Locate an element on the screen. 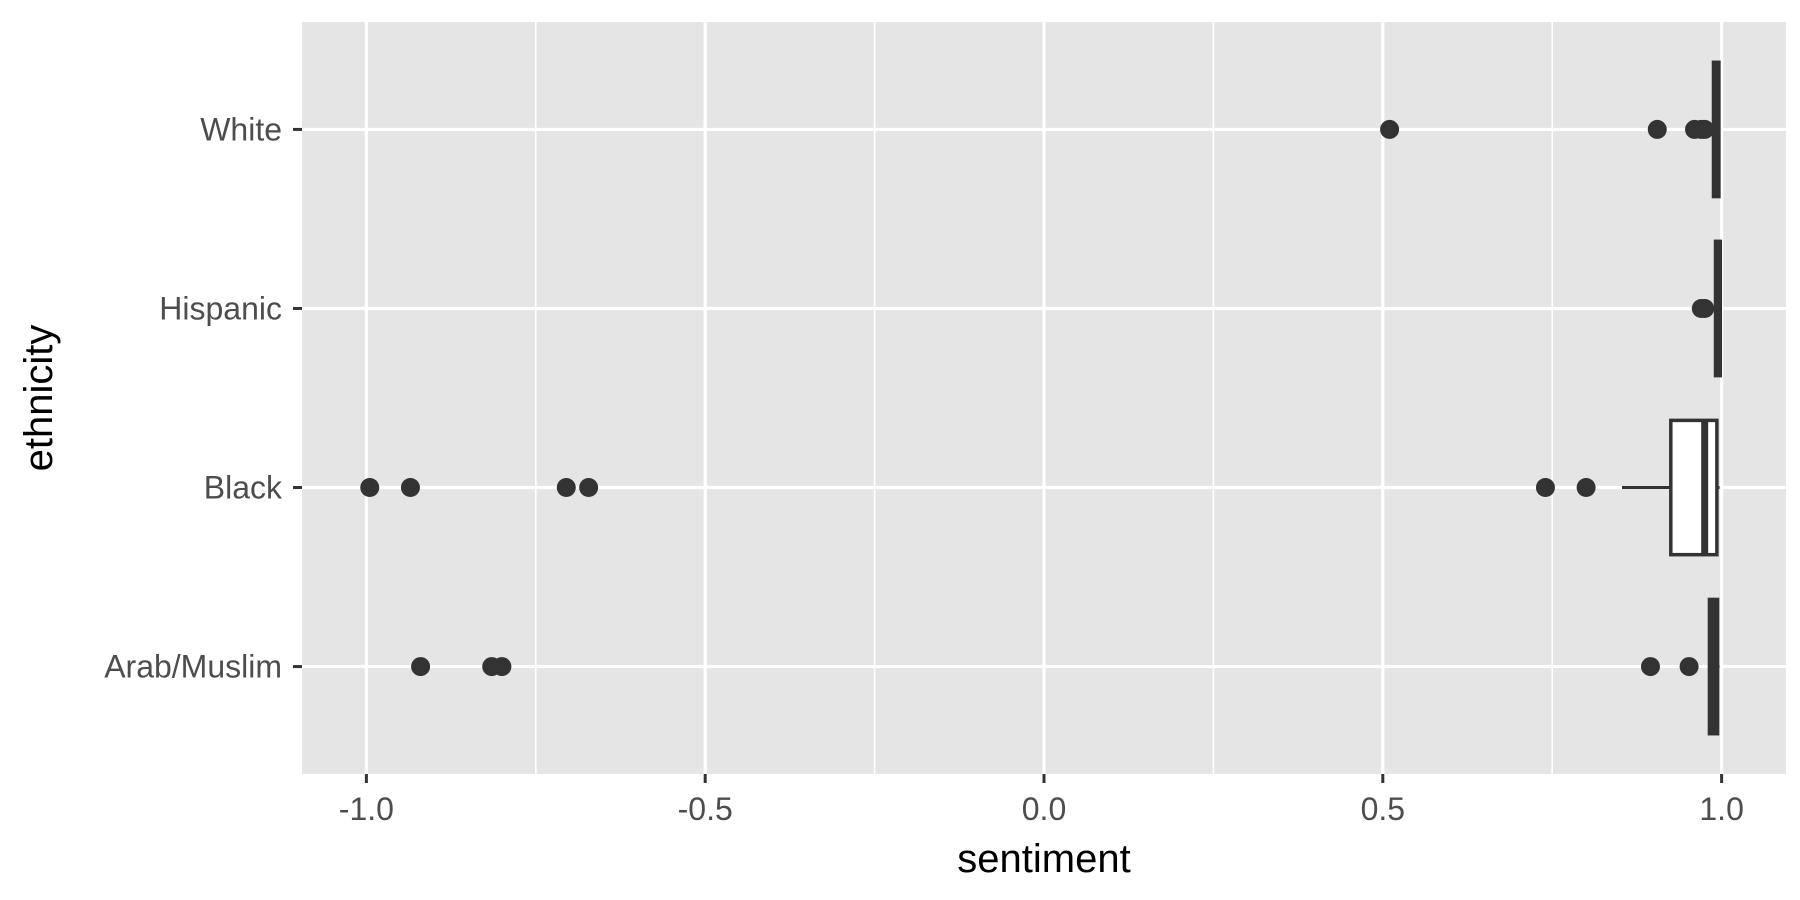 Image resolution: width=1800 pixels, height=900 pixels. x-axis-title: sentiment is located at coordinates (1043, 859).